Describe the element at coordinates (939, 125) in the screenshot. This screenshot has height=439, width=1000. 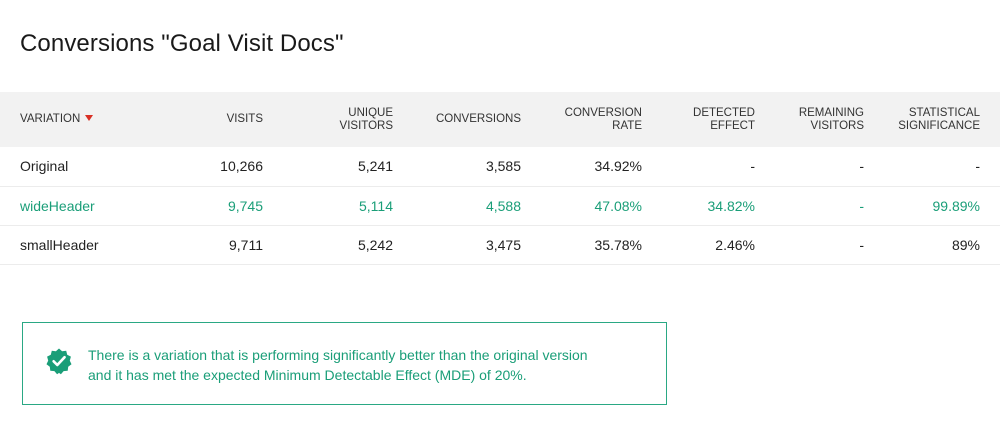
I see `column-header-label-line: SIGNIFICANCE` at that location.